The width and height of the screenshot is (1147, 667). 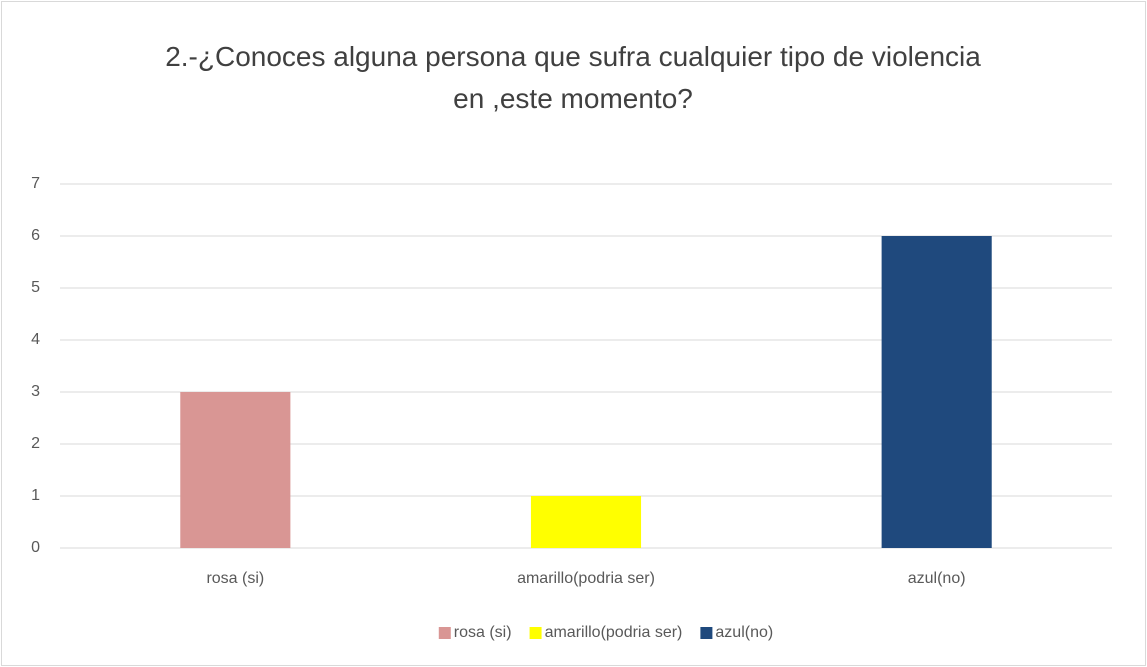 What do you see at coordinates (35, 235) in the screenshot?
I see `y-tick-label: 6` at bounding box center [35, 235].